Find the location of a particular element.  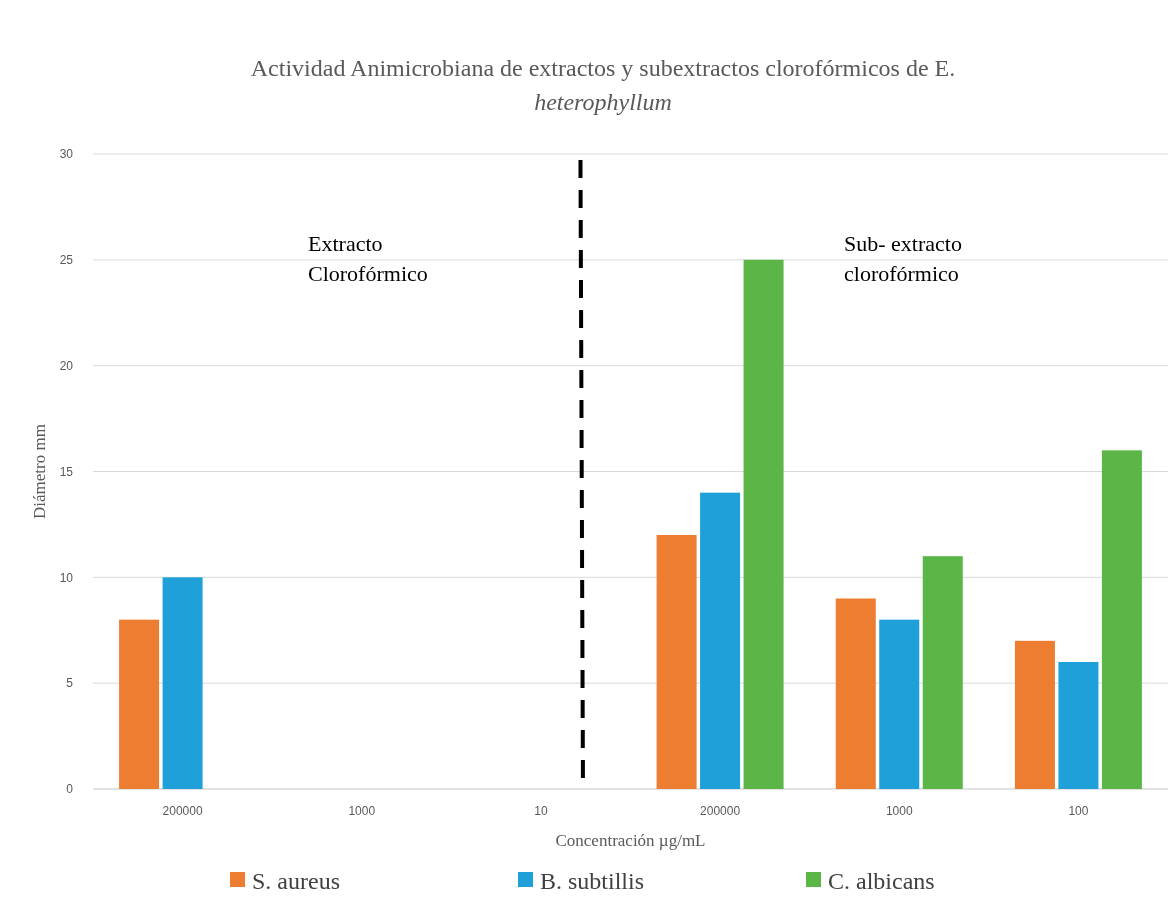

y-tick-label: 30 is located at coordinates (66, 154).